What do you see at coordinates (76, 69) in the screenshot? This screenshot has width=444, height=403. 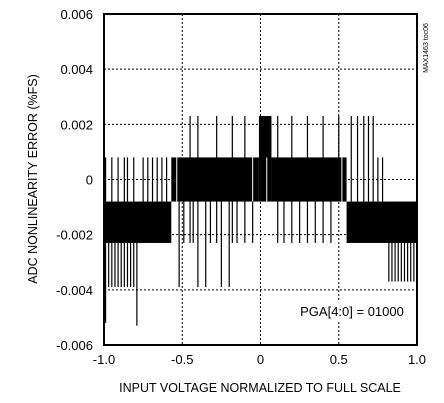 I see `y-tick-label: 0.004` at bounding box center [76, 69].